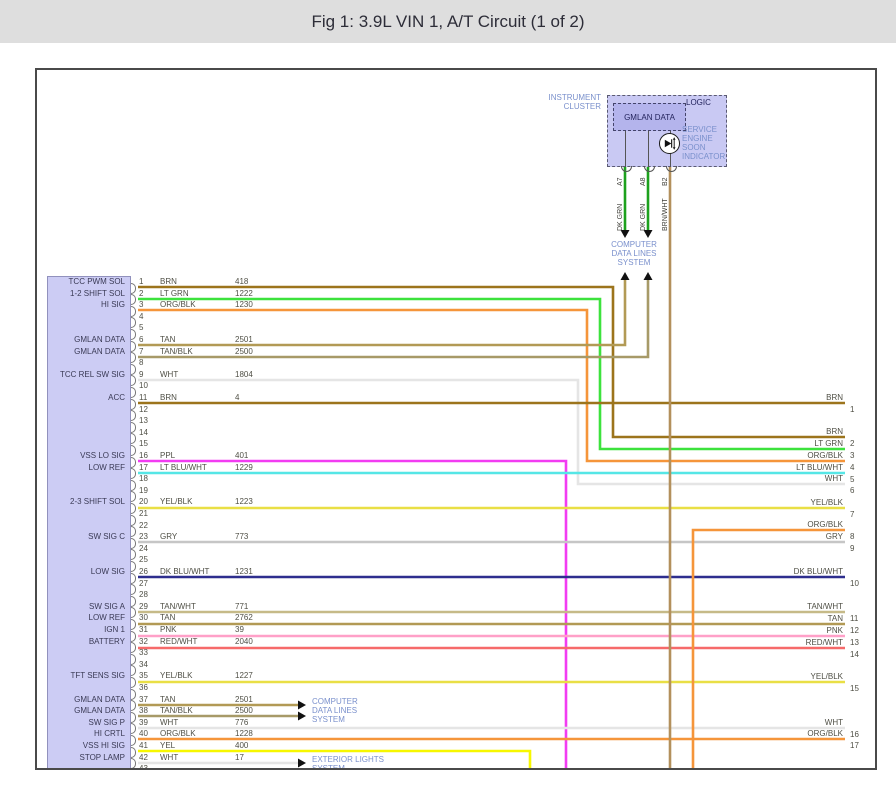  Describe the element at coordinates (648, 149) in the screenshot. I see `cluster-internal-wire` at that location.